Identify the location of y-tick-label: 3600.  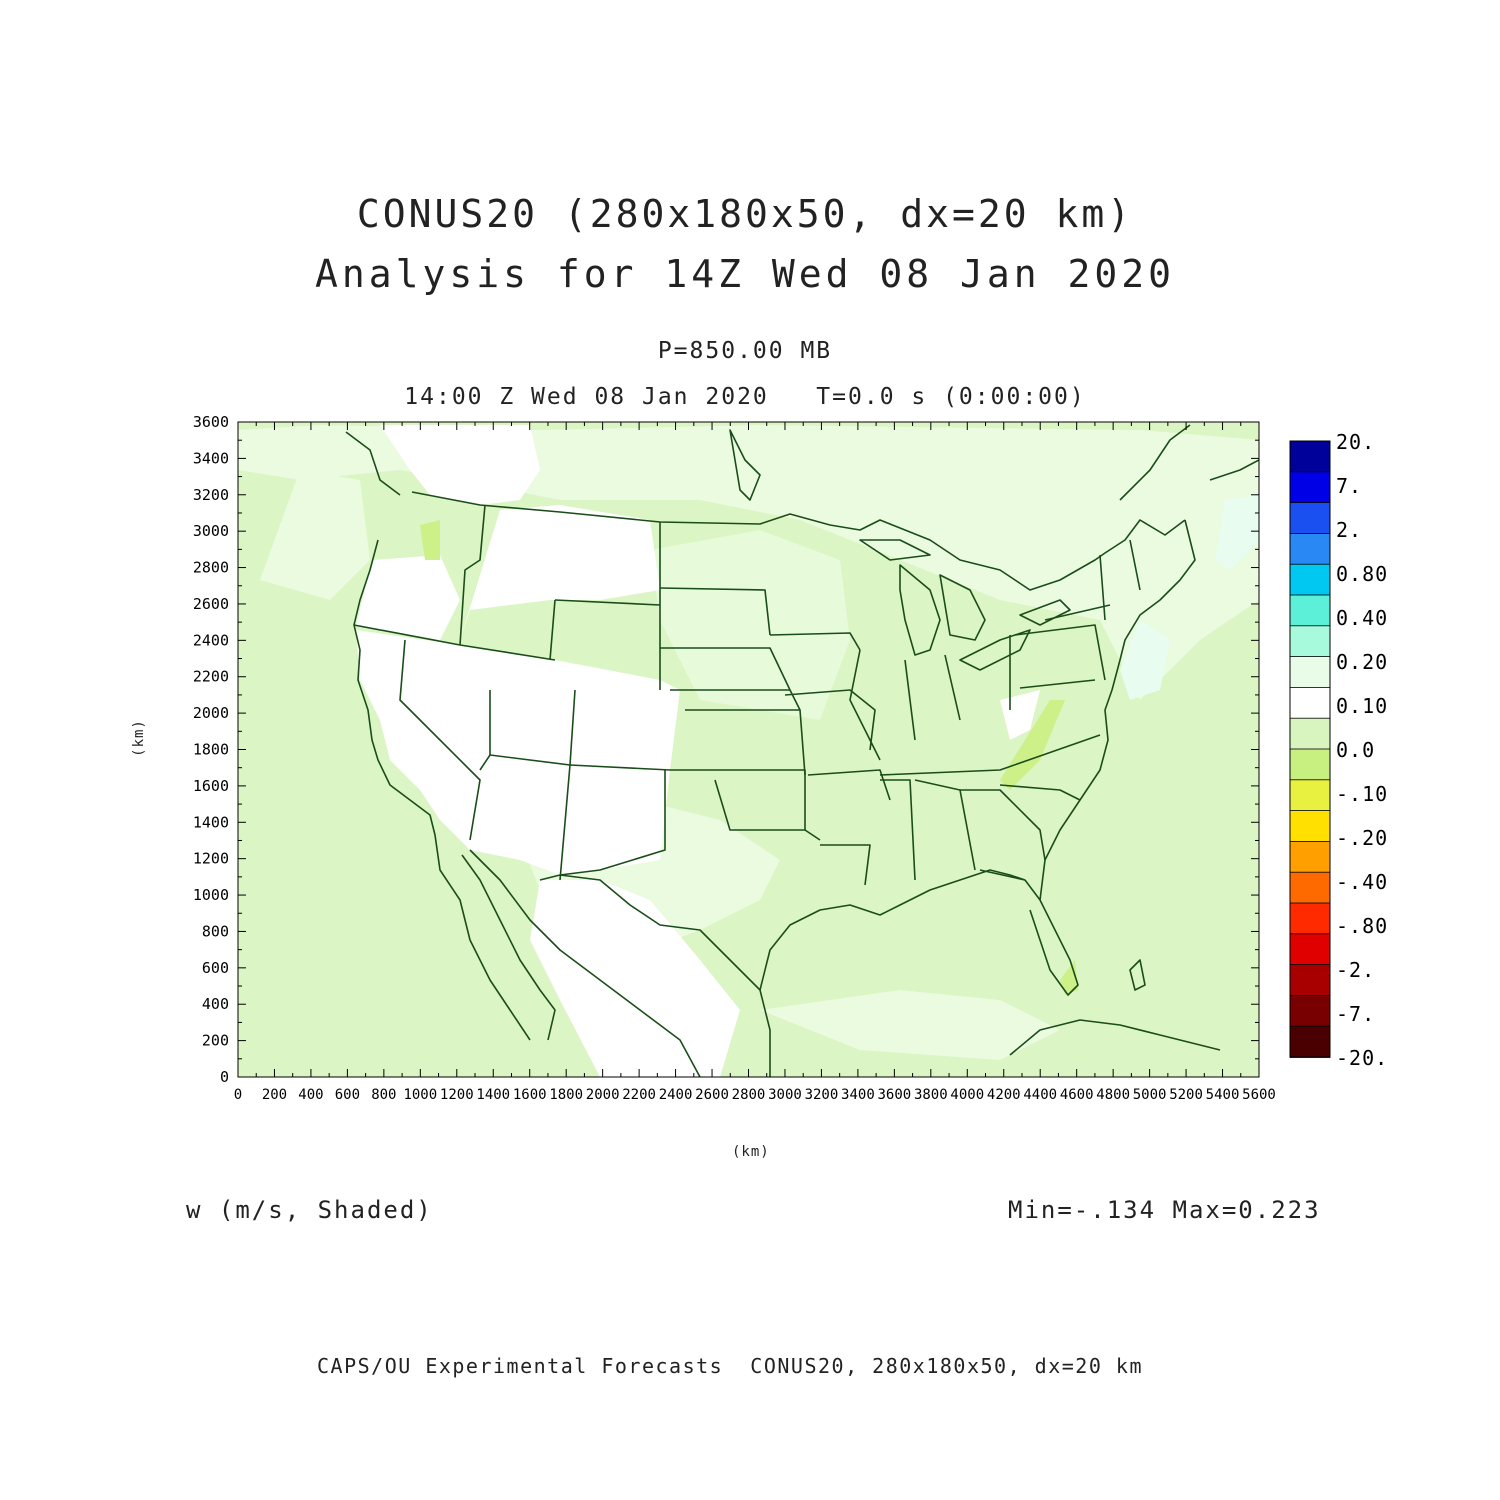
(211, 422).